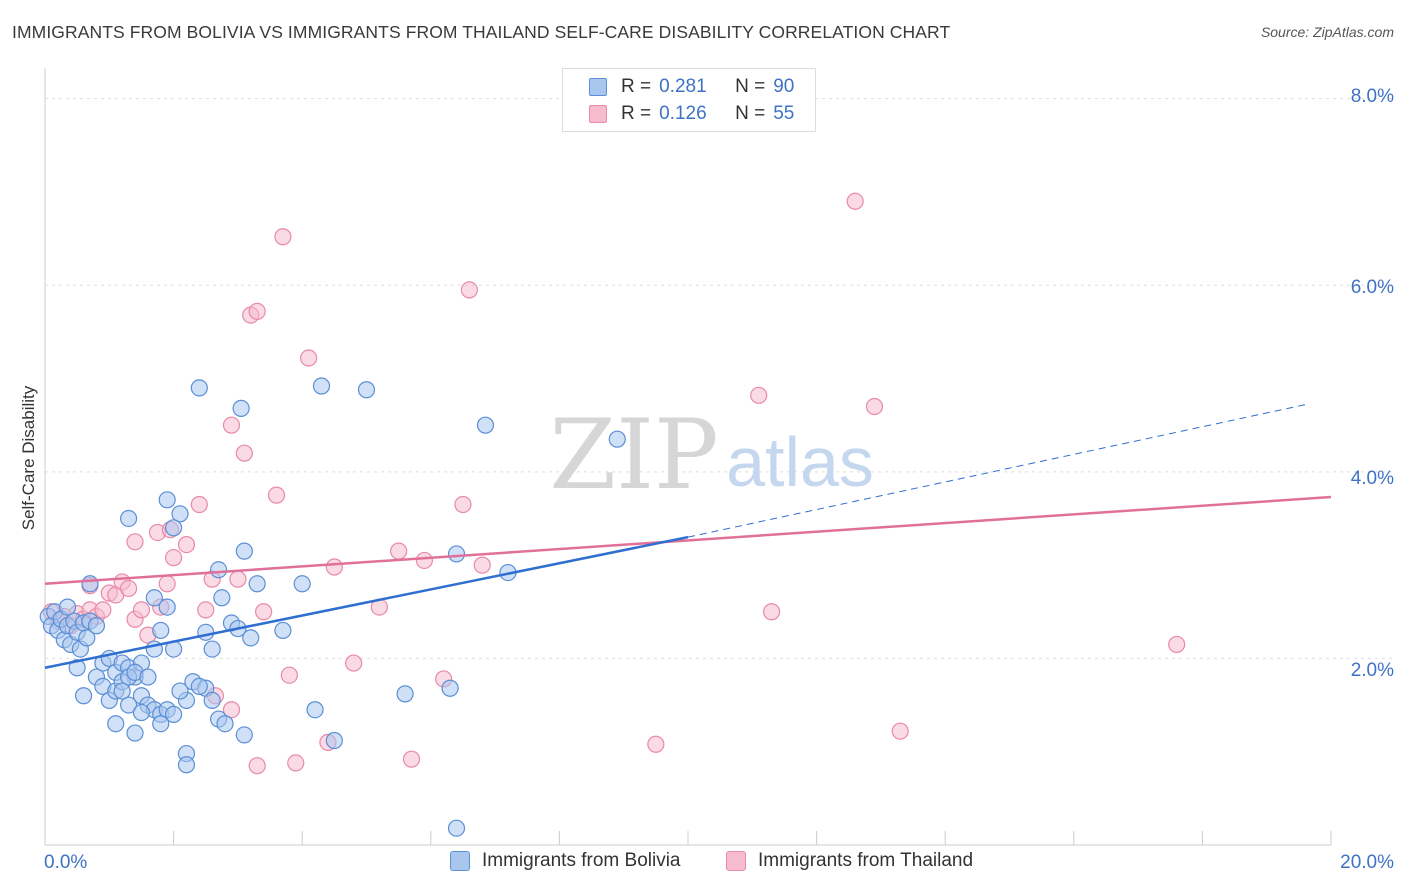 The width and height of the screenshot is (1406, 892). I want to click on r-value-thailand: 0.126, so click(683, 113).